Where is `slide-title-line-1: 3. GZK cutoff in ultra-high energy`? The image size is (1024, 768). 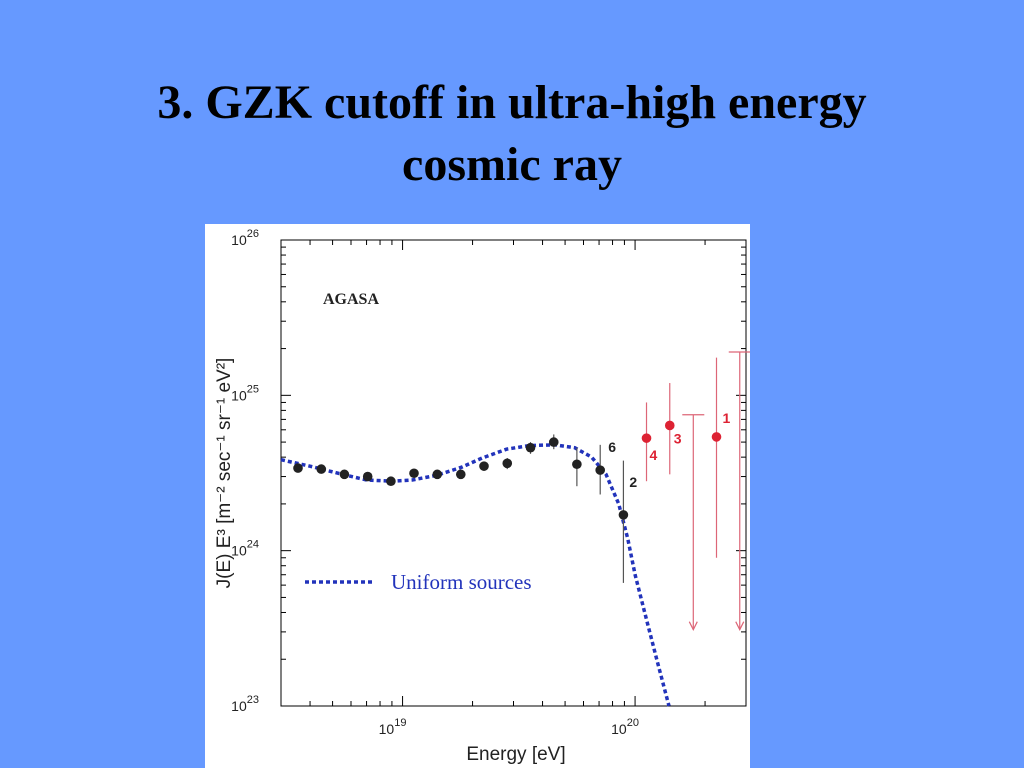
slide-title-line-1: 3. GZK cutoff in ultra-high energy is located at coordinates (512, 102).